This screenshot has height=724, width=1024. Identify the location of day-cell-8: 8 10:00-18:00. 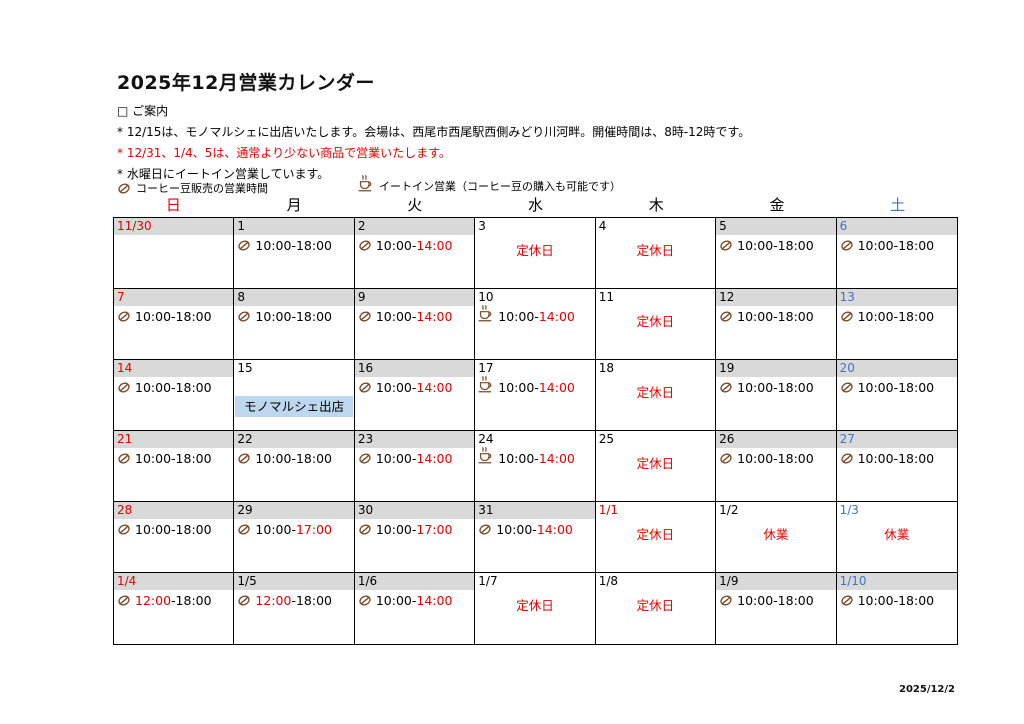
(294, 324).